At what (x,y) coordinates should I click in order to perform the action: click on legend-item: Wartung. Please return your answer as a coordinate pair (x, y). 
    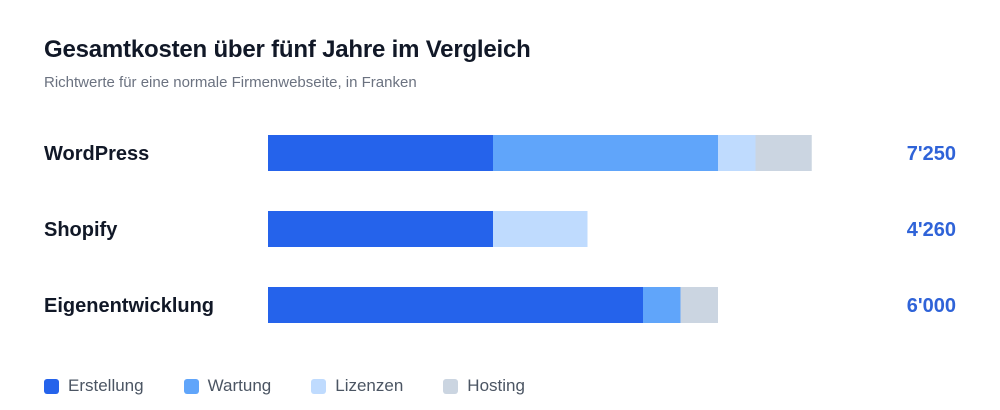
    Looking at the image, I should click on (227, 386).